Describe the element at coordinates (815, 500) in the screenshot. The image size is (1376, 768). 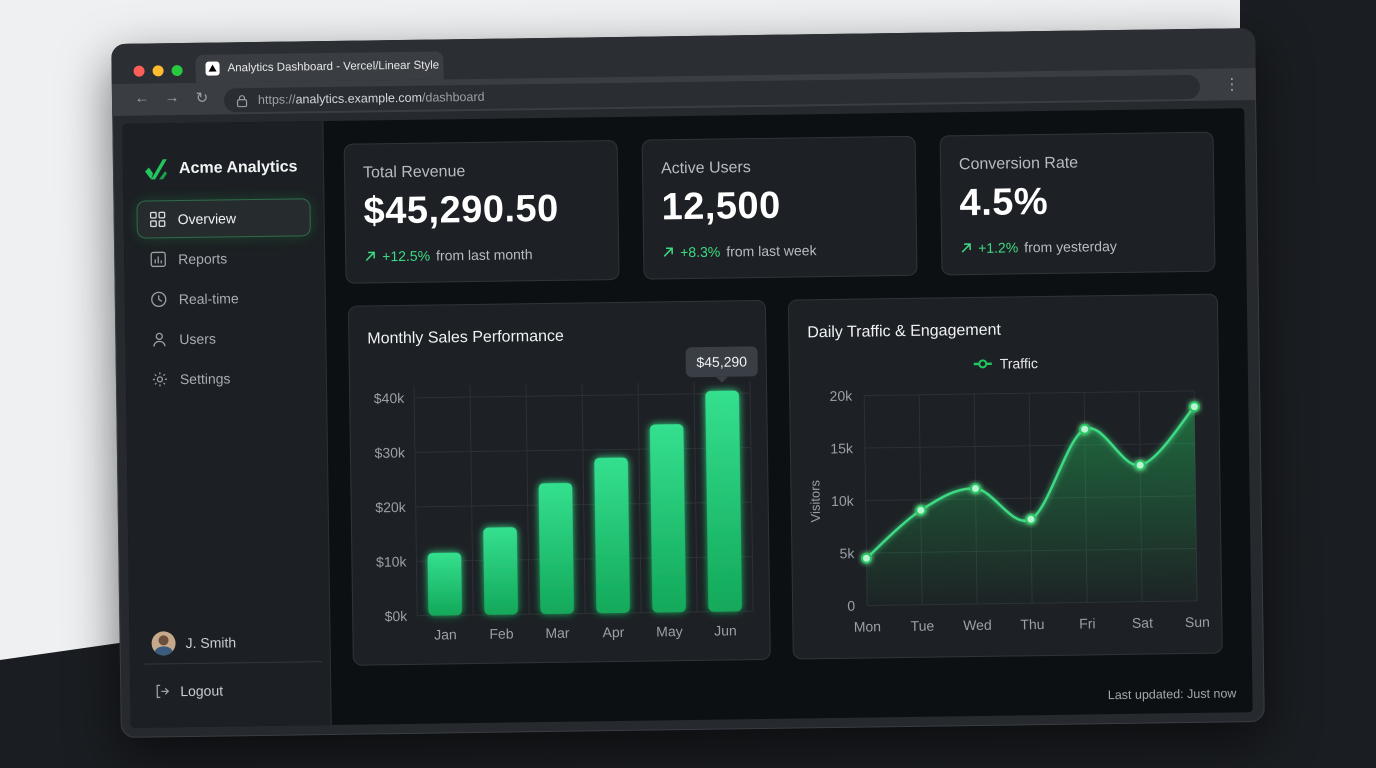
I see `y-axis-label: Visitors` at that location.